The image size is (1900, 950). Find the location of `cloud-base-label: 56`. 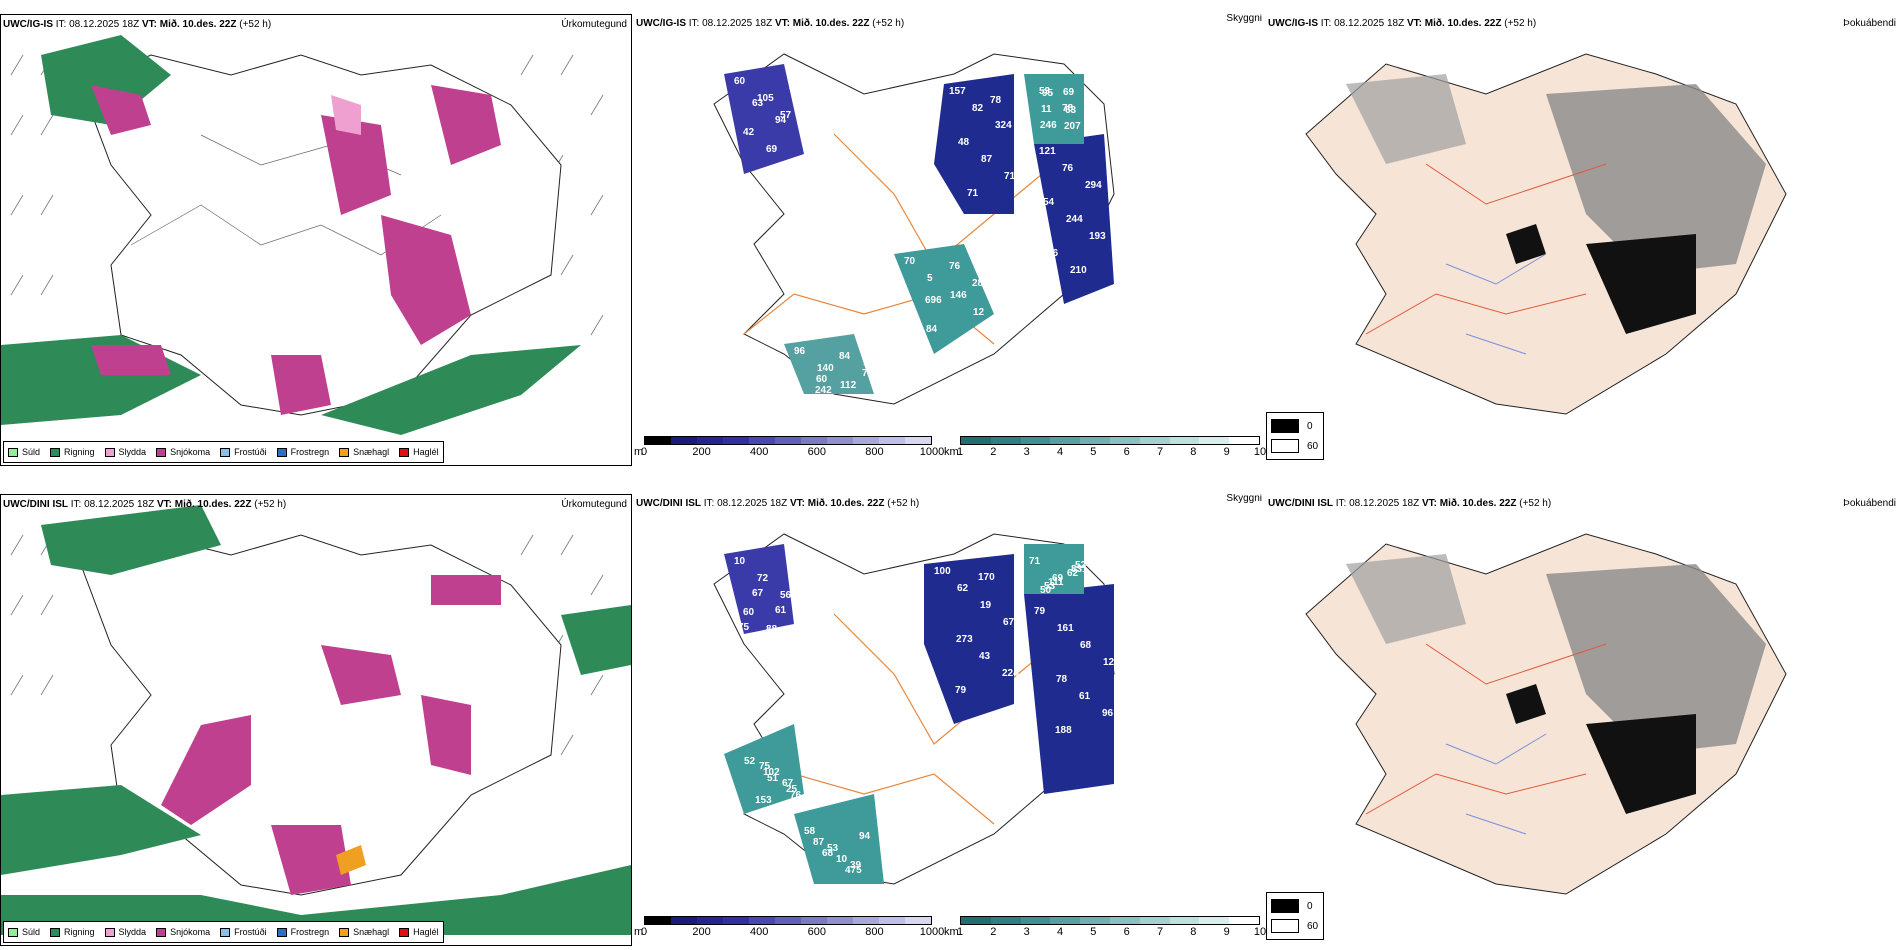

cloud-base-label: 56 is located at coordinates (786, 595).